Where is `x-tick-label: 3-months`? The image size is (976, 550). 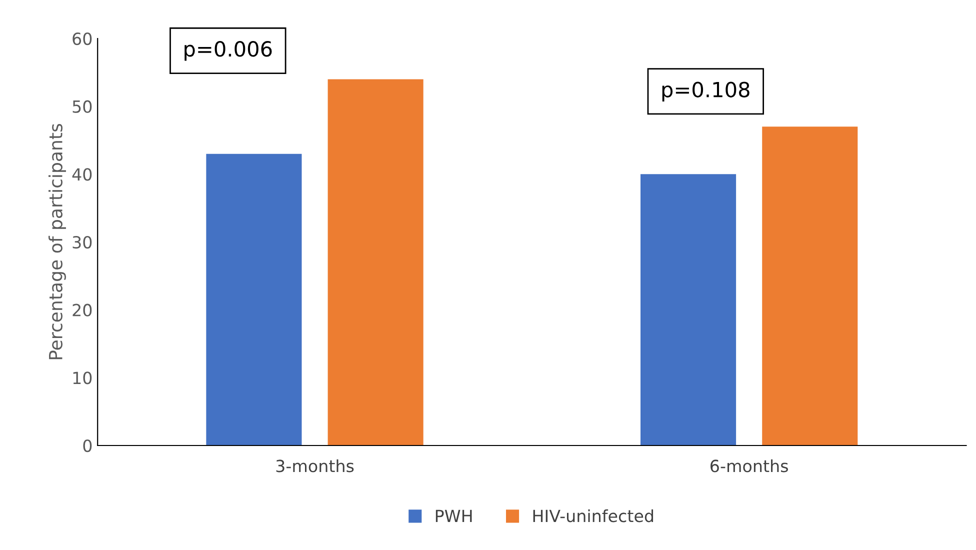
x-tick-label: 3-months is located at coordinates (315, 465).